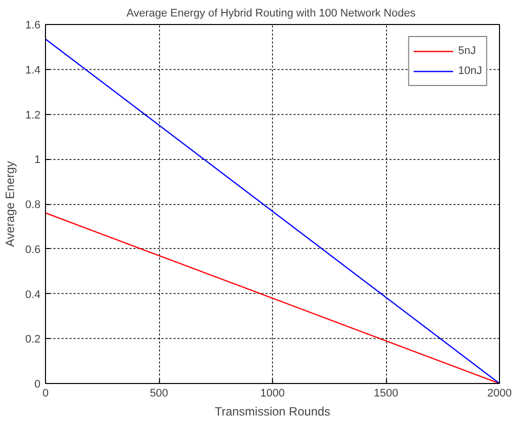  I want to click on y-tick-label: 1.2, so click(33, 115).